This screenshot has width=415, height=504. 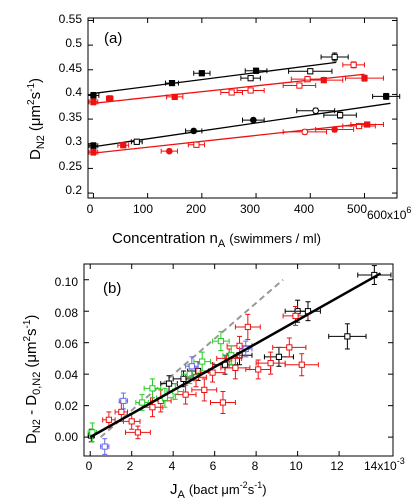 I want to click on y-tick-label: 0.35, so click(x=71, y=117).